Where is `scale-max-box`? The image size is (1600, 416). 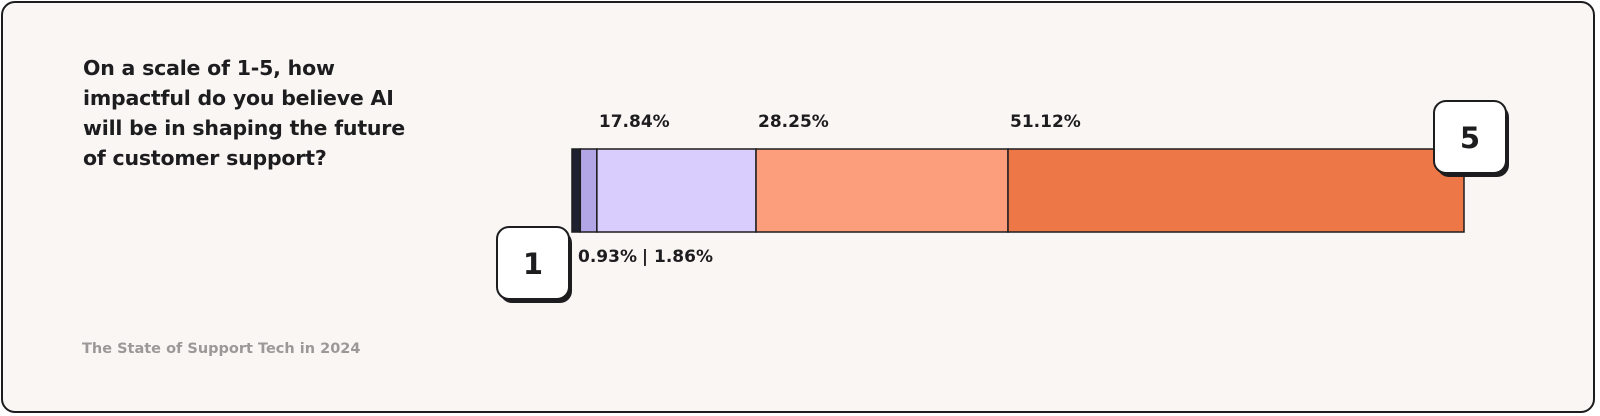
scale-max-box is located at coordinates (1470, 137).